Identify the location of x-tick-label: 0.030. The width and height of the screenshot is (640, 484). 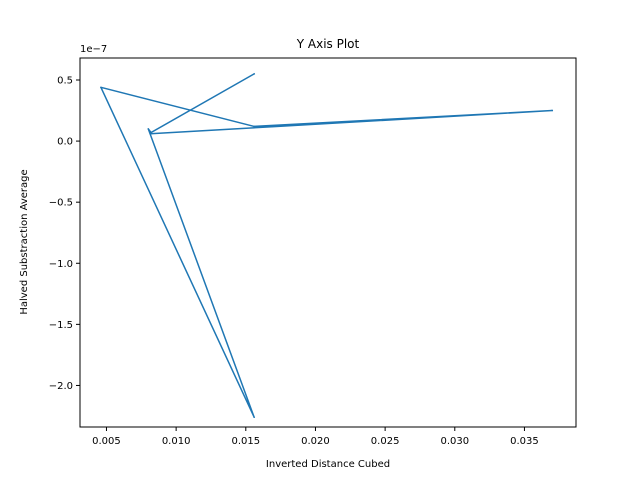
(454, 441).